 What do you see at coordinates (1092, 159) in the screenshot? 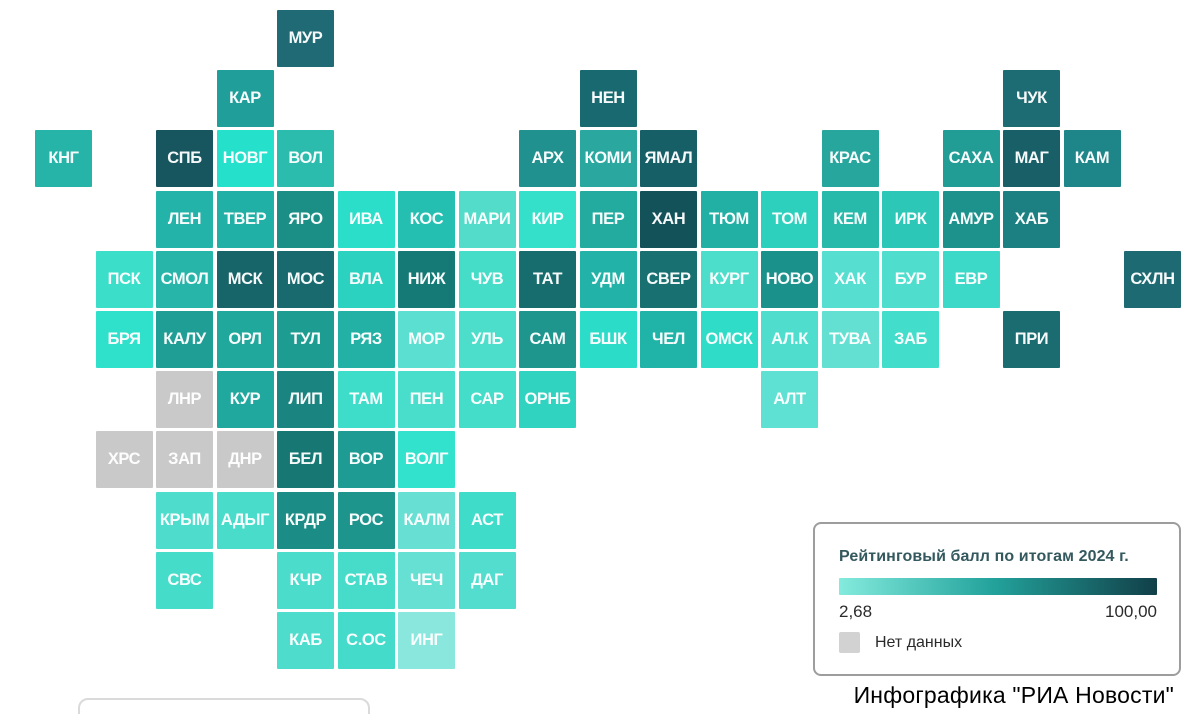
I see `region-tile-КАМ: КАМ` at bounding box center [1092, 159].